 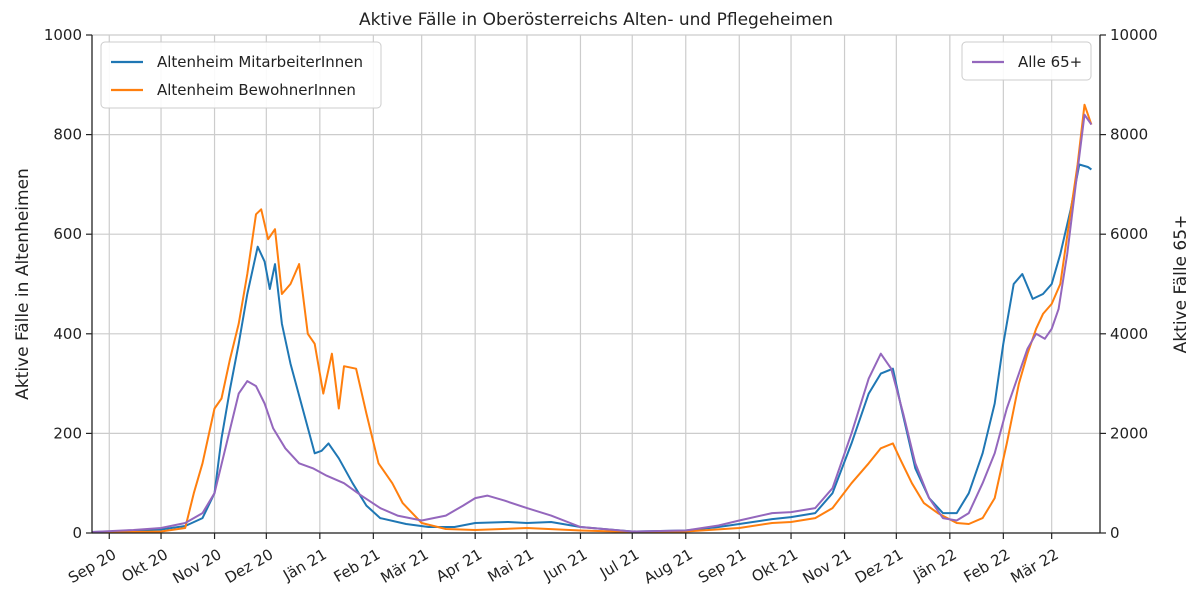 What do you see at coordinates (63, 35) in the screenshot?
I see `y-tick-label: 1000` at bounding box center [63, 35].